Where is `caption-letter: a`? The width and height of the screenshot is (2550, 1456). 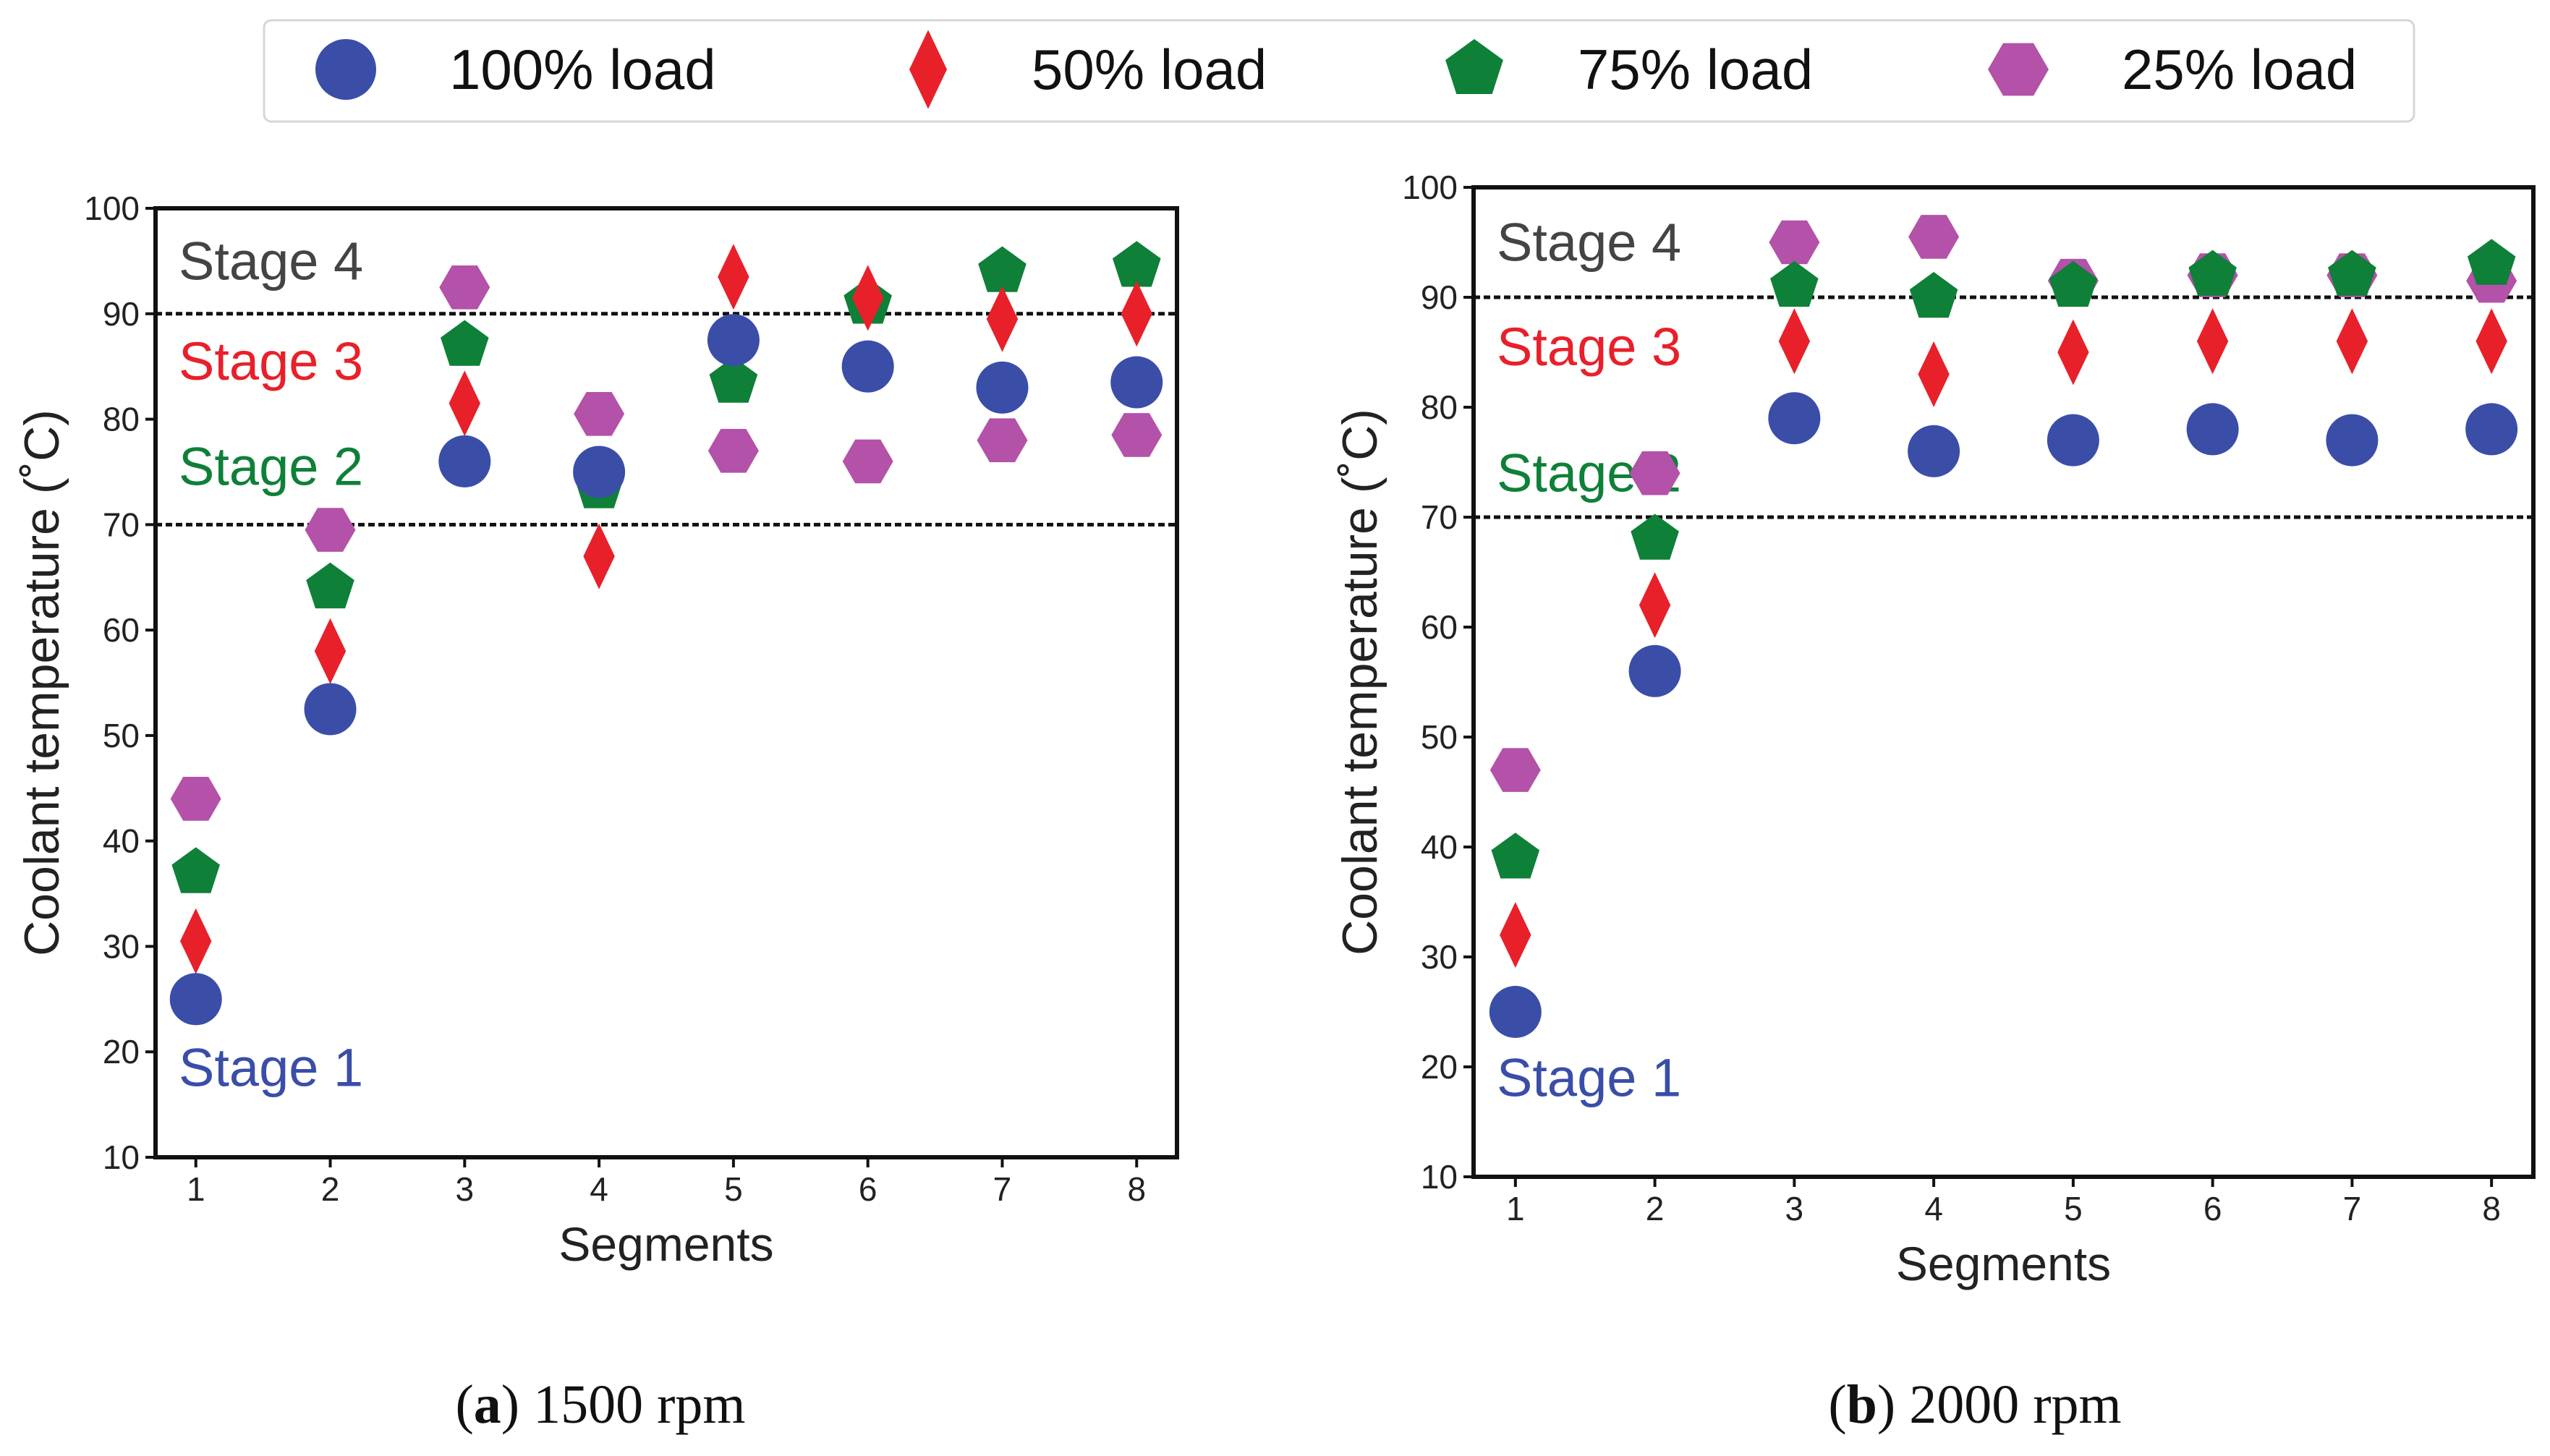
caption-letter: a is located at coordinates (487, 1404).